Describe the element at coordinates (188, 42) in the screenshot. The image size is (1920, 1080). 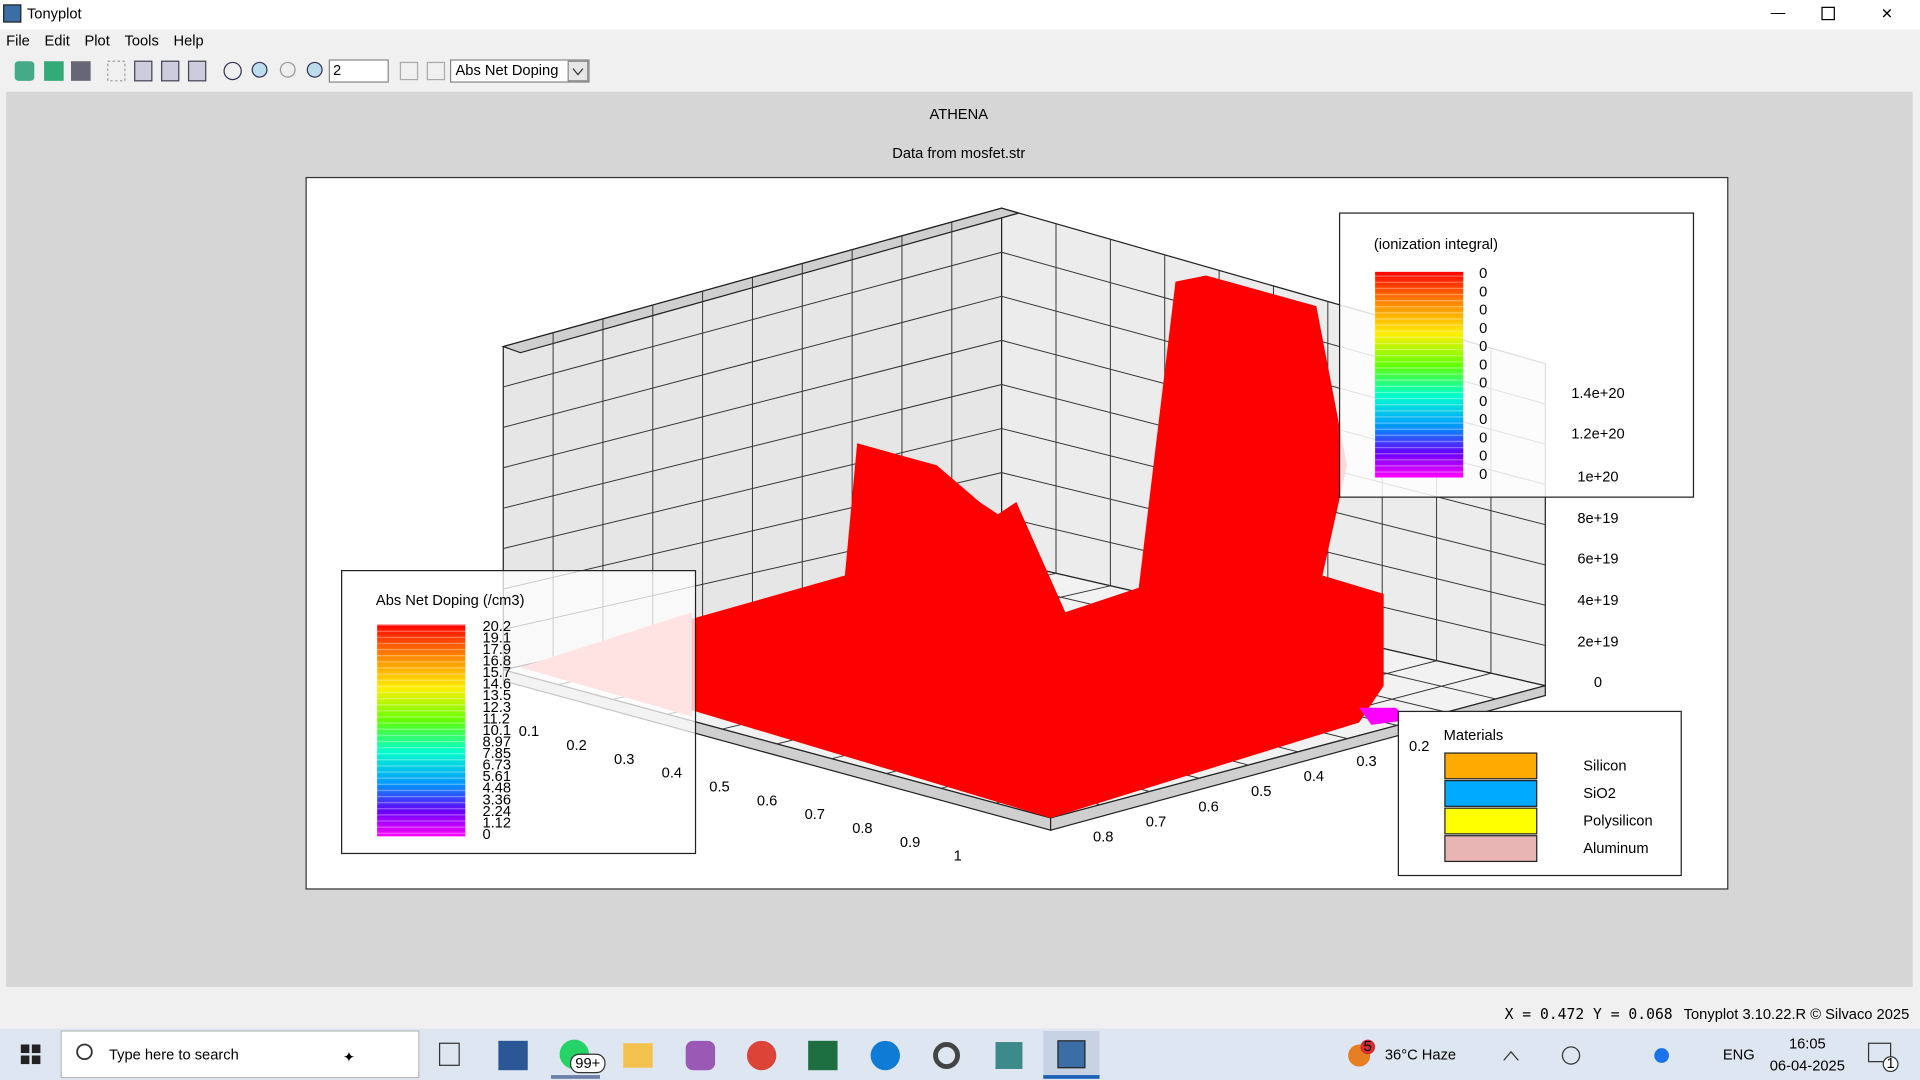
I see `menu-item: Help` at that location.